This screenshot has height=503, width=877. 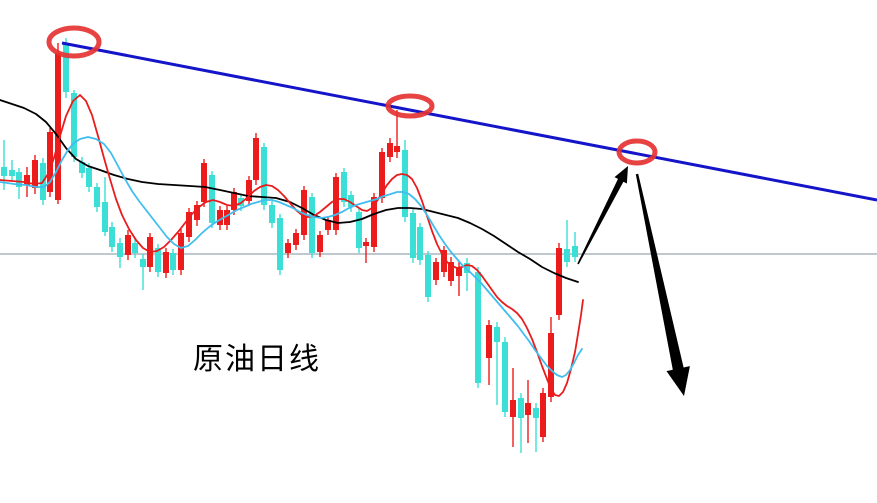 I want to click on up-arrow, so click(x=602, y=215).